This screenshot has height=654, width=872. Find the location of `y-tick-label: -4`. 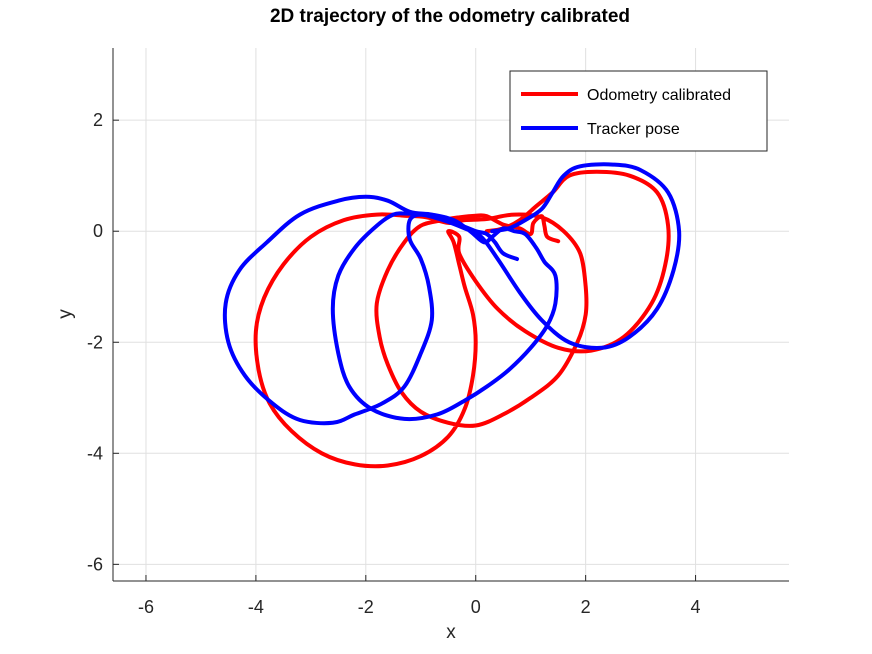

y-tick-label: -4 is located at coordinates (95, 453).